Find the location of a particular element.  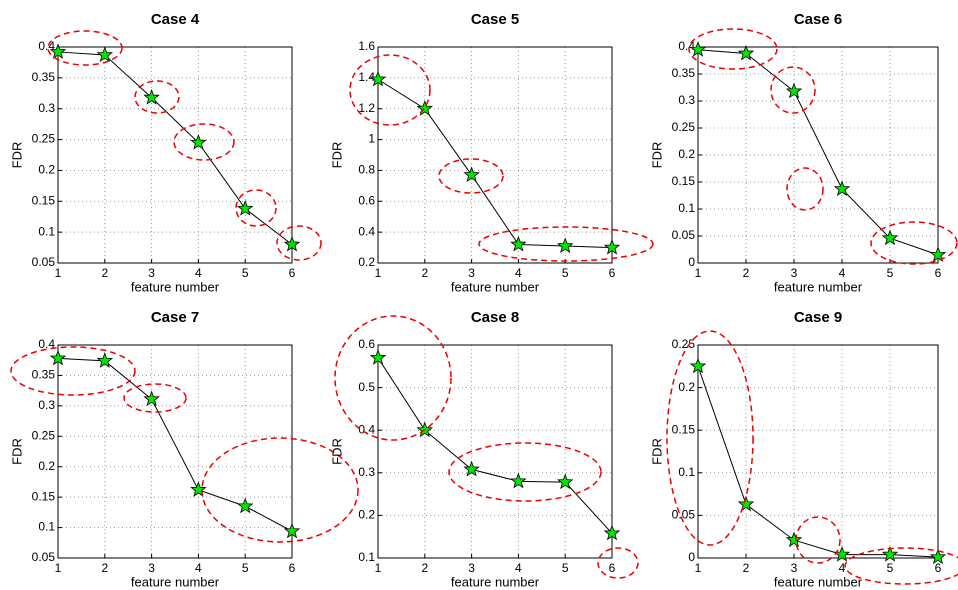

chart-title: Case 7 is located at coordinates (175, 317).